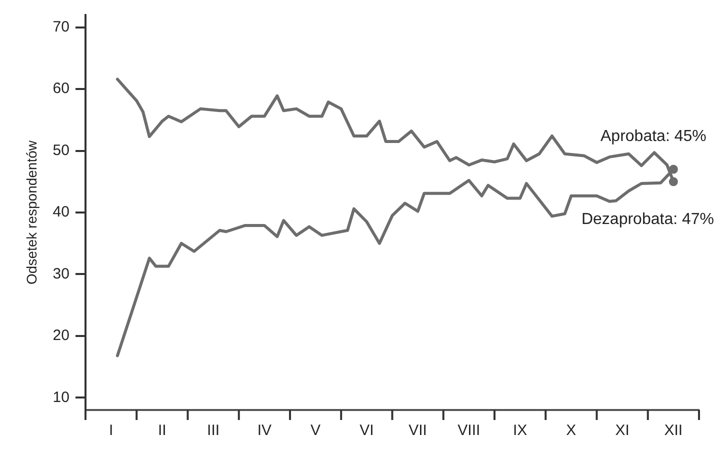 The width and height of the screenshot is (716, 454). Describe the element at coordinates (417, 431) in the screenshot. I see `x-tick-label: VII` at that location.